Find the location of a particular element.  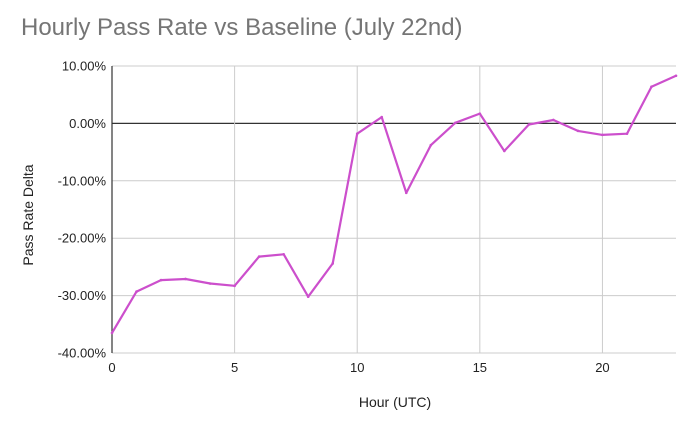

chart-title: Hourly Pass Rate vs Baseline (July 22nd) is located at coordinates (242, 27).